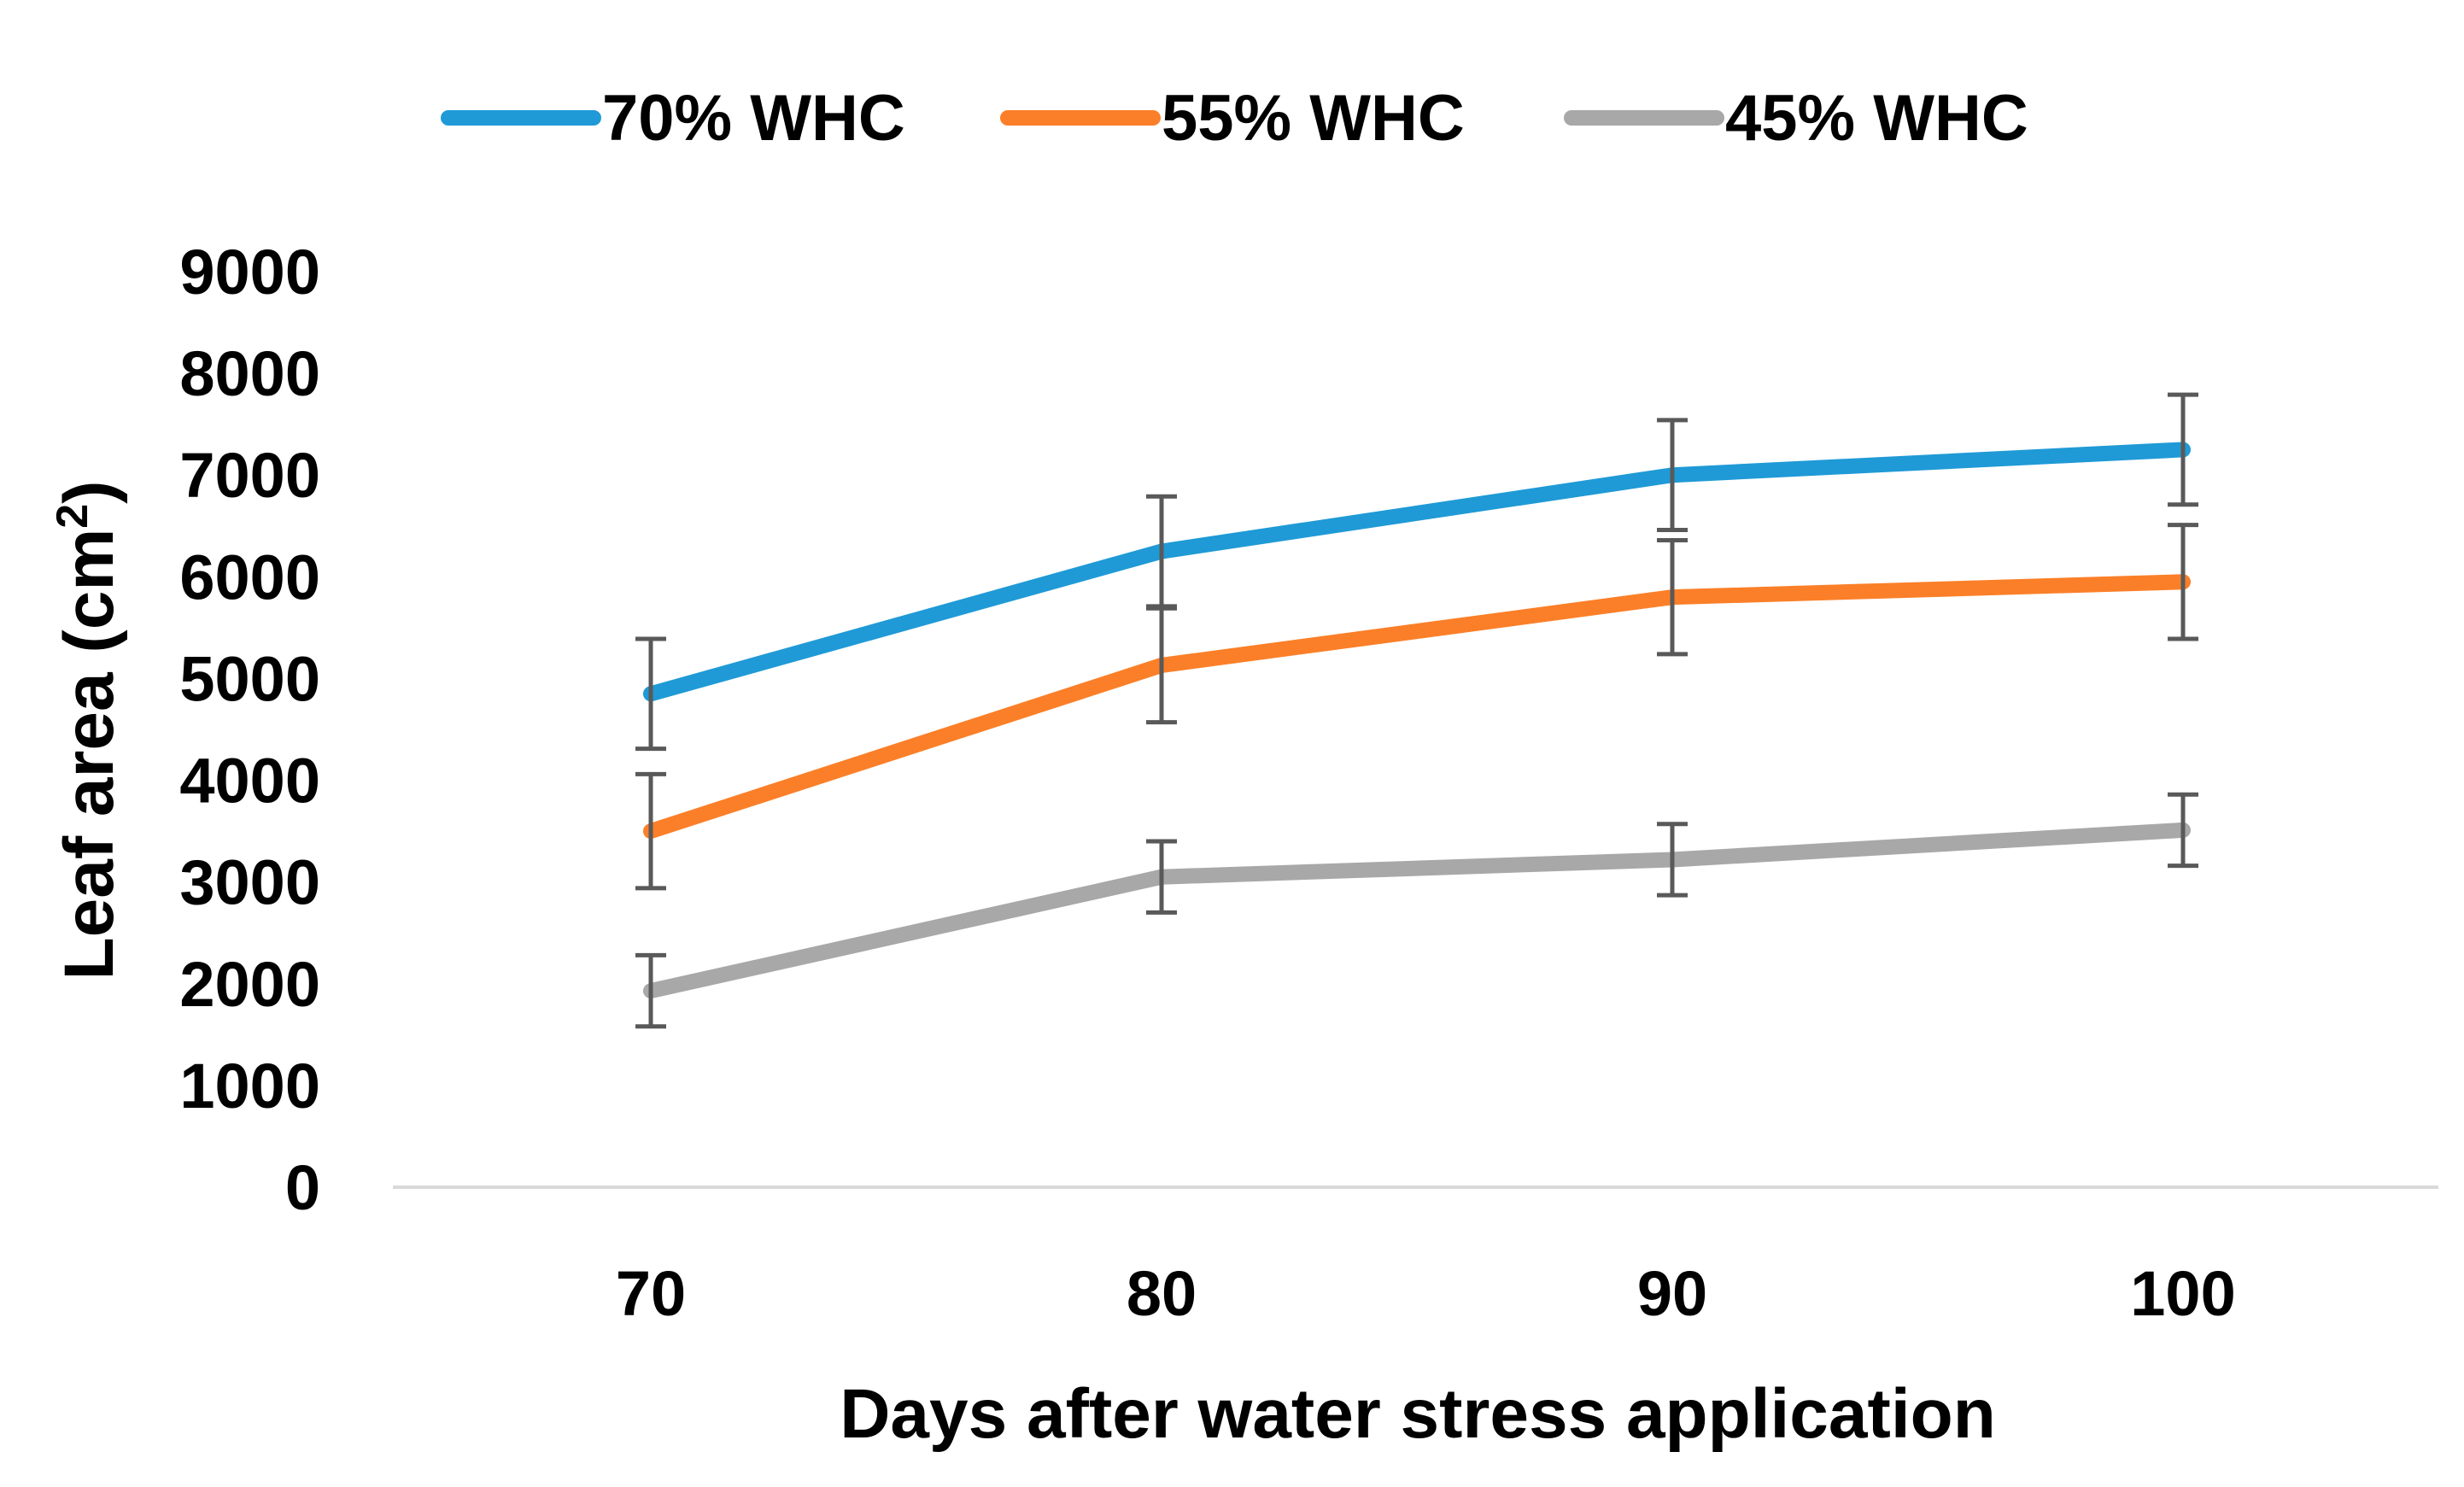  What do you see at coordinates (89, 755) in the screenshot?
I see `y-axis-title-main: Leaf area (cm` at bounding box center [89, 755].